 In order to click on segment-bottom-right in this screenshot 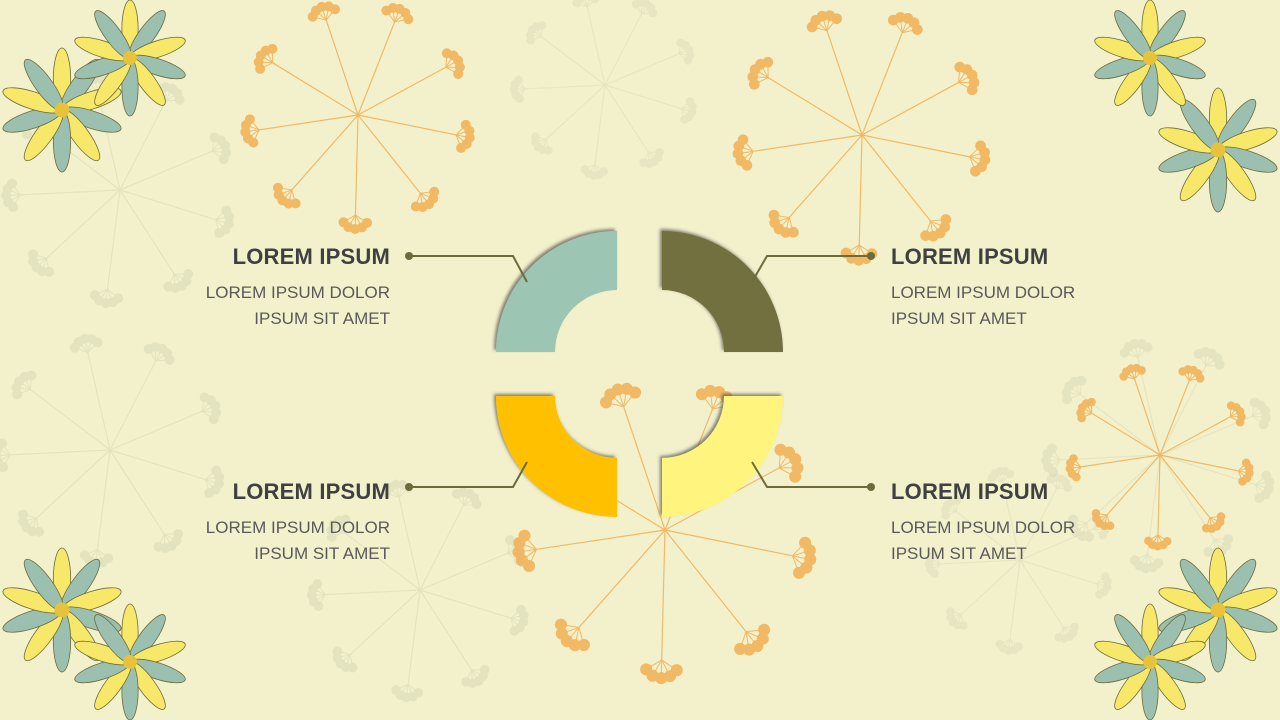, I will do `click(722, 456)`.